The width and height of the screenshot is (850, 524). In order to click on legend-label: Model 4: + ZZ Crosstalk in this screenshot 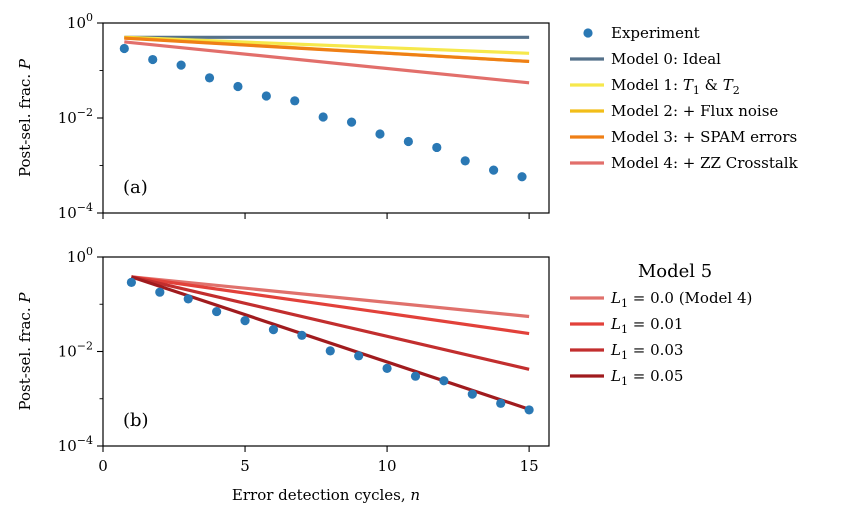, I will do `click(705, 163)`.